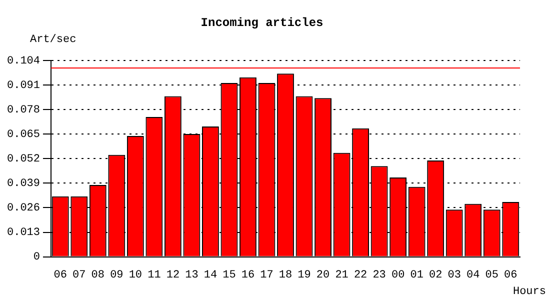  What do you see at coordinates (398, 275) in the screenshot?
I see `x-tick-label: 00` at bounding box center [398, 275].